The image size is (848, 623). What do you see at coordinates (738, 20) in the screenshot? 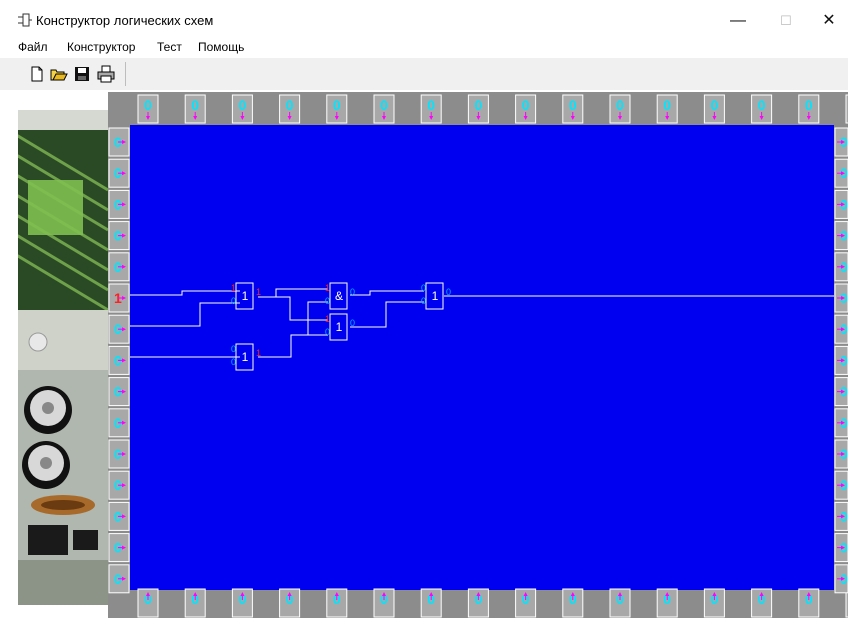
I see `minimize-button: —` at bounding box center [738, 20].